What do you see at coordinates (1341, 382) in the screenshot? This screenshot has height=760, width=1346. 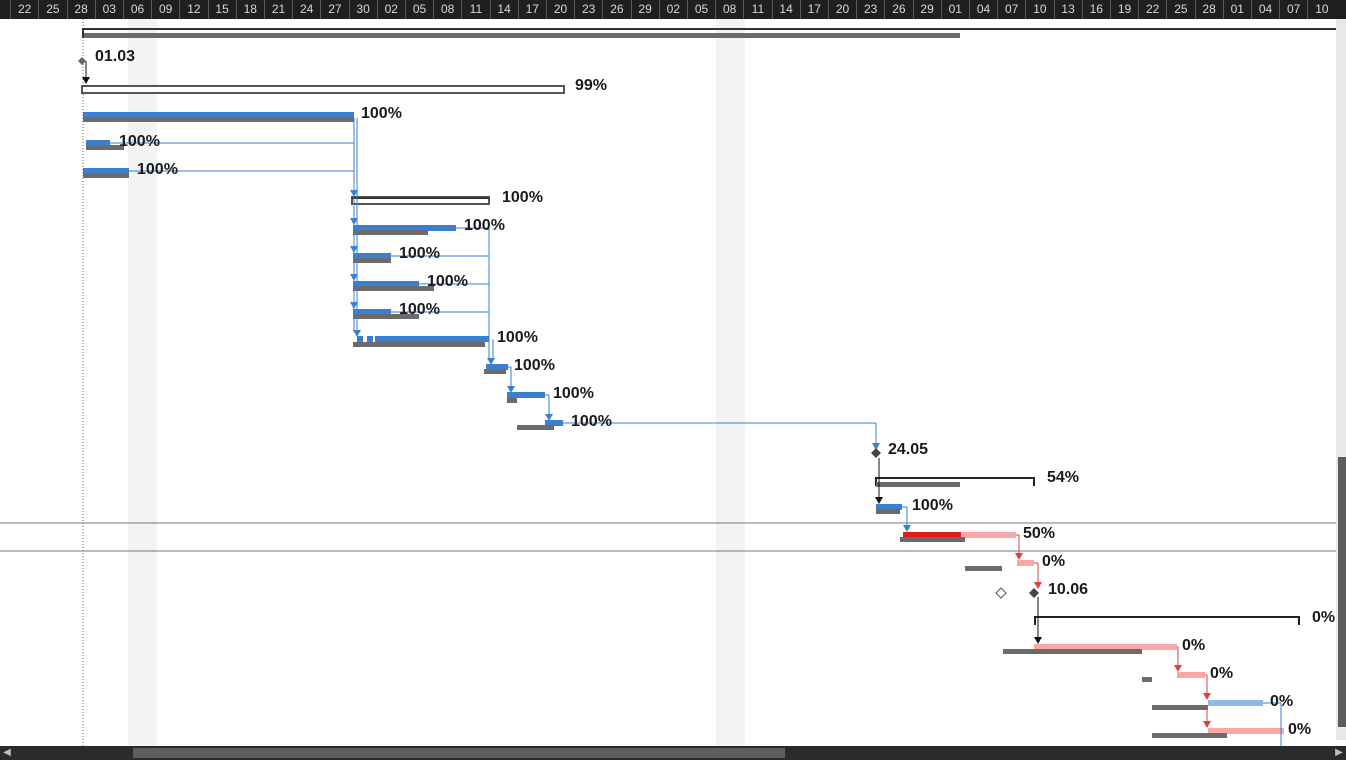 I see `vertical-scrollbar` at bounding box center [1341, 382].